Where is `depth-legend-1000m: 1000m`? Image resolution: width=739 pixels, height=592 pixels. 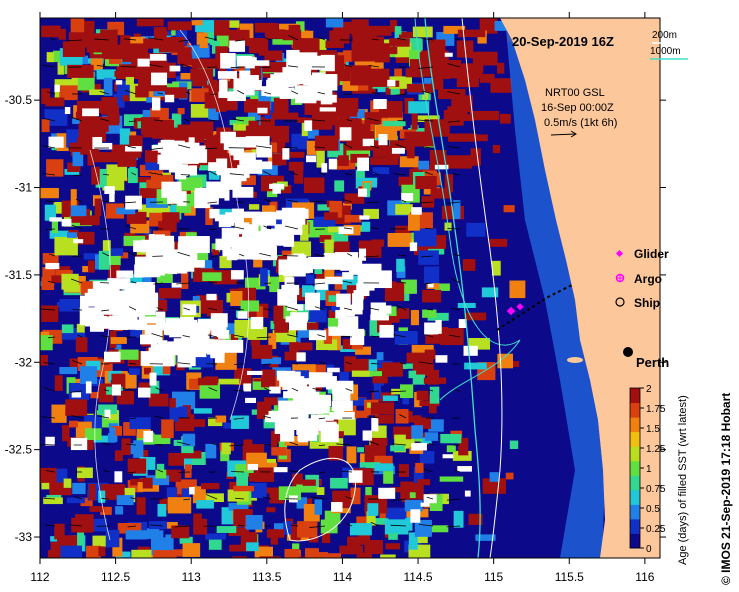 depth-legend-1000m: 1000m is located at coordinates (665, 51).